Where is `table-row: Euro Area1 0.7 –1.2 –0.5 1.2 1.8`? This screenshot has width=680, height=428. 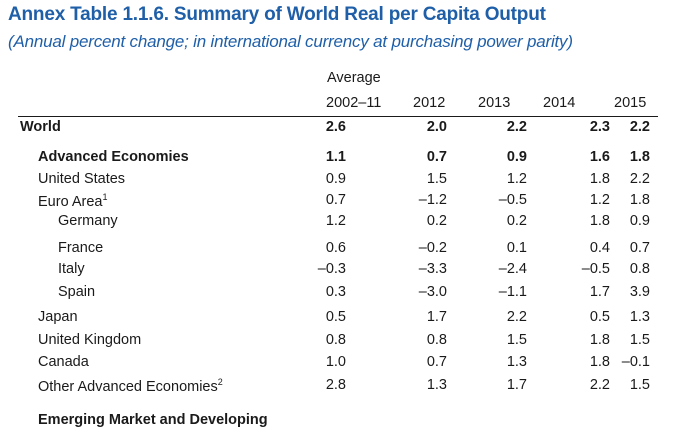 table-row: Euro Area1 0.7 –1.2 –0.5 1.2 1.8 is located at coordinates (340, 202).